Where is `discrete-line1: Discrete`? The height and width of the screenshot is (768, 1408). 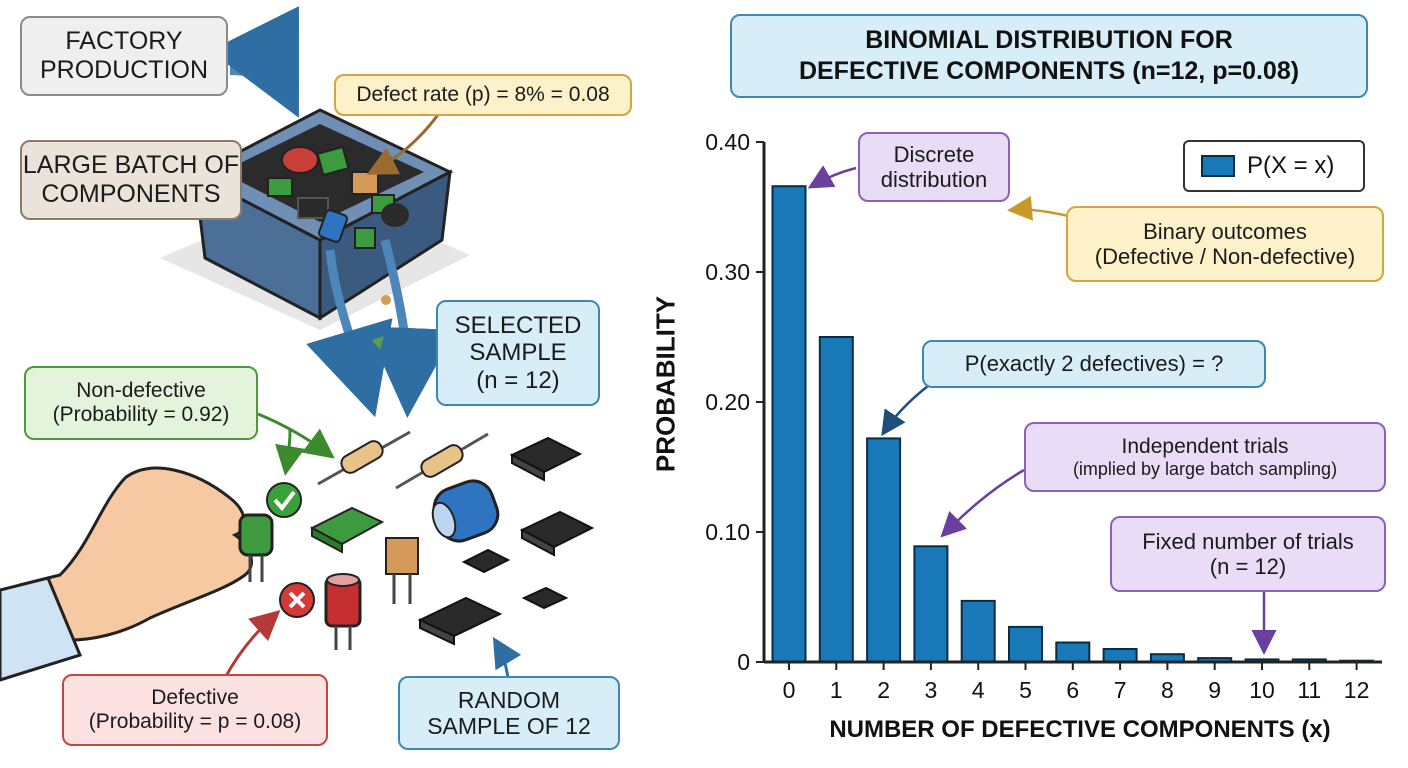
discrete-line1: Discrete is located at coordinates (934, 154).